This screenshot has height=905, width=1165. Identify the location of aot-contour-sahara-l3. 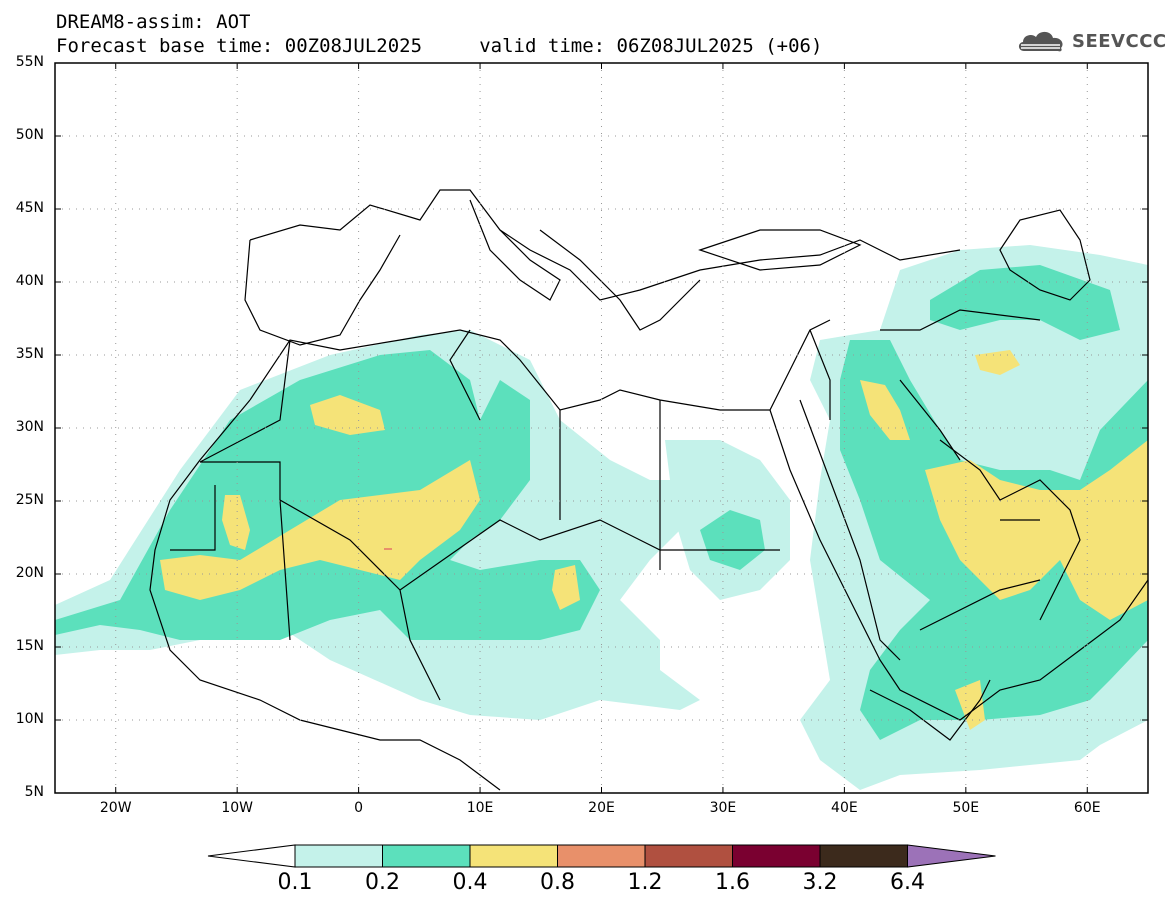
(320, 530).